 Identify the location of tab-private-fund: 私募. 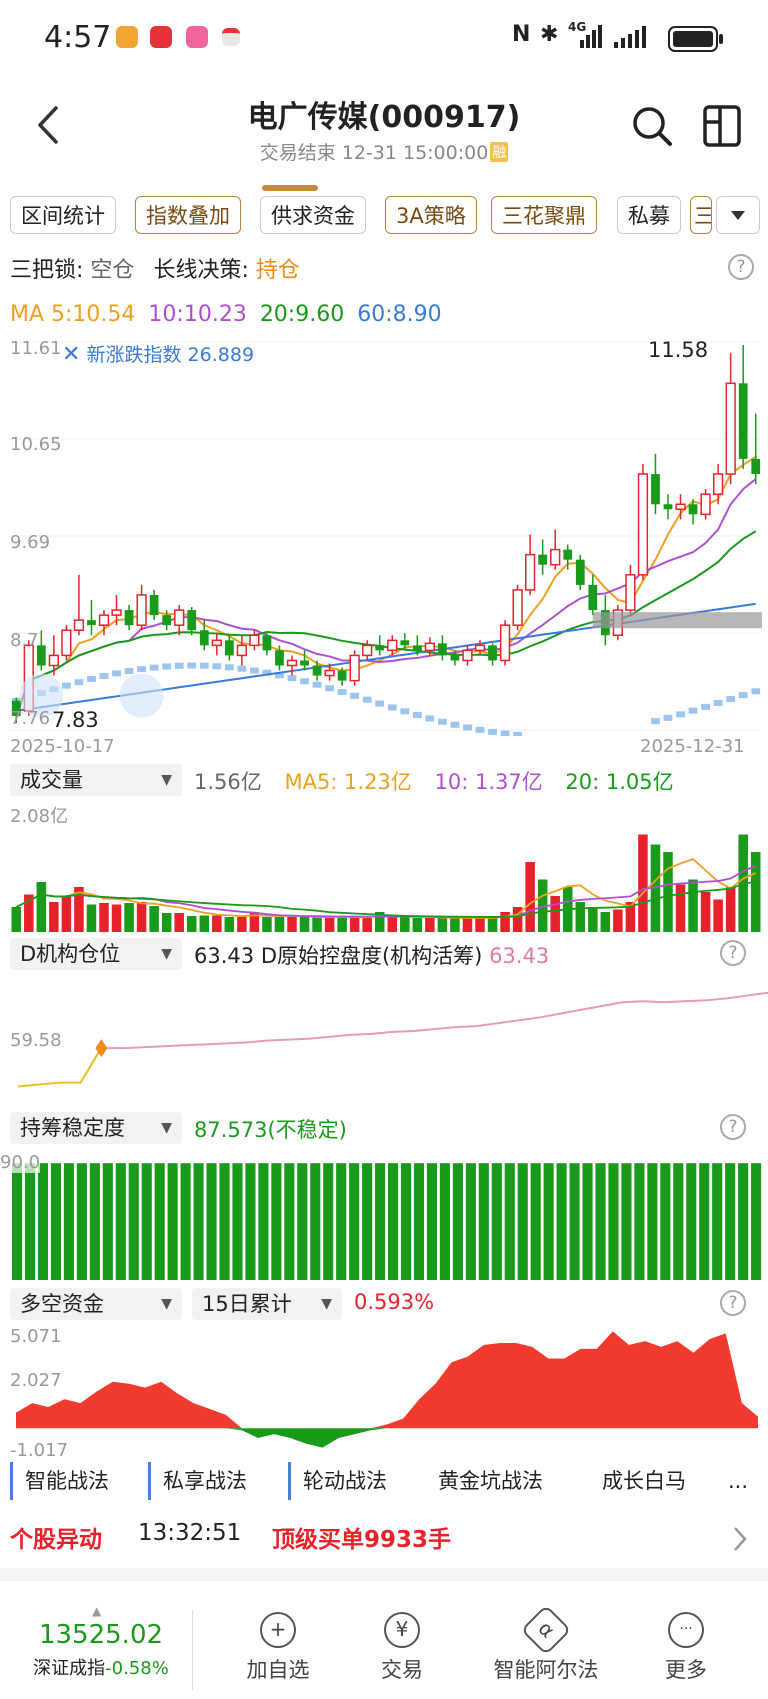
(649, 215).